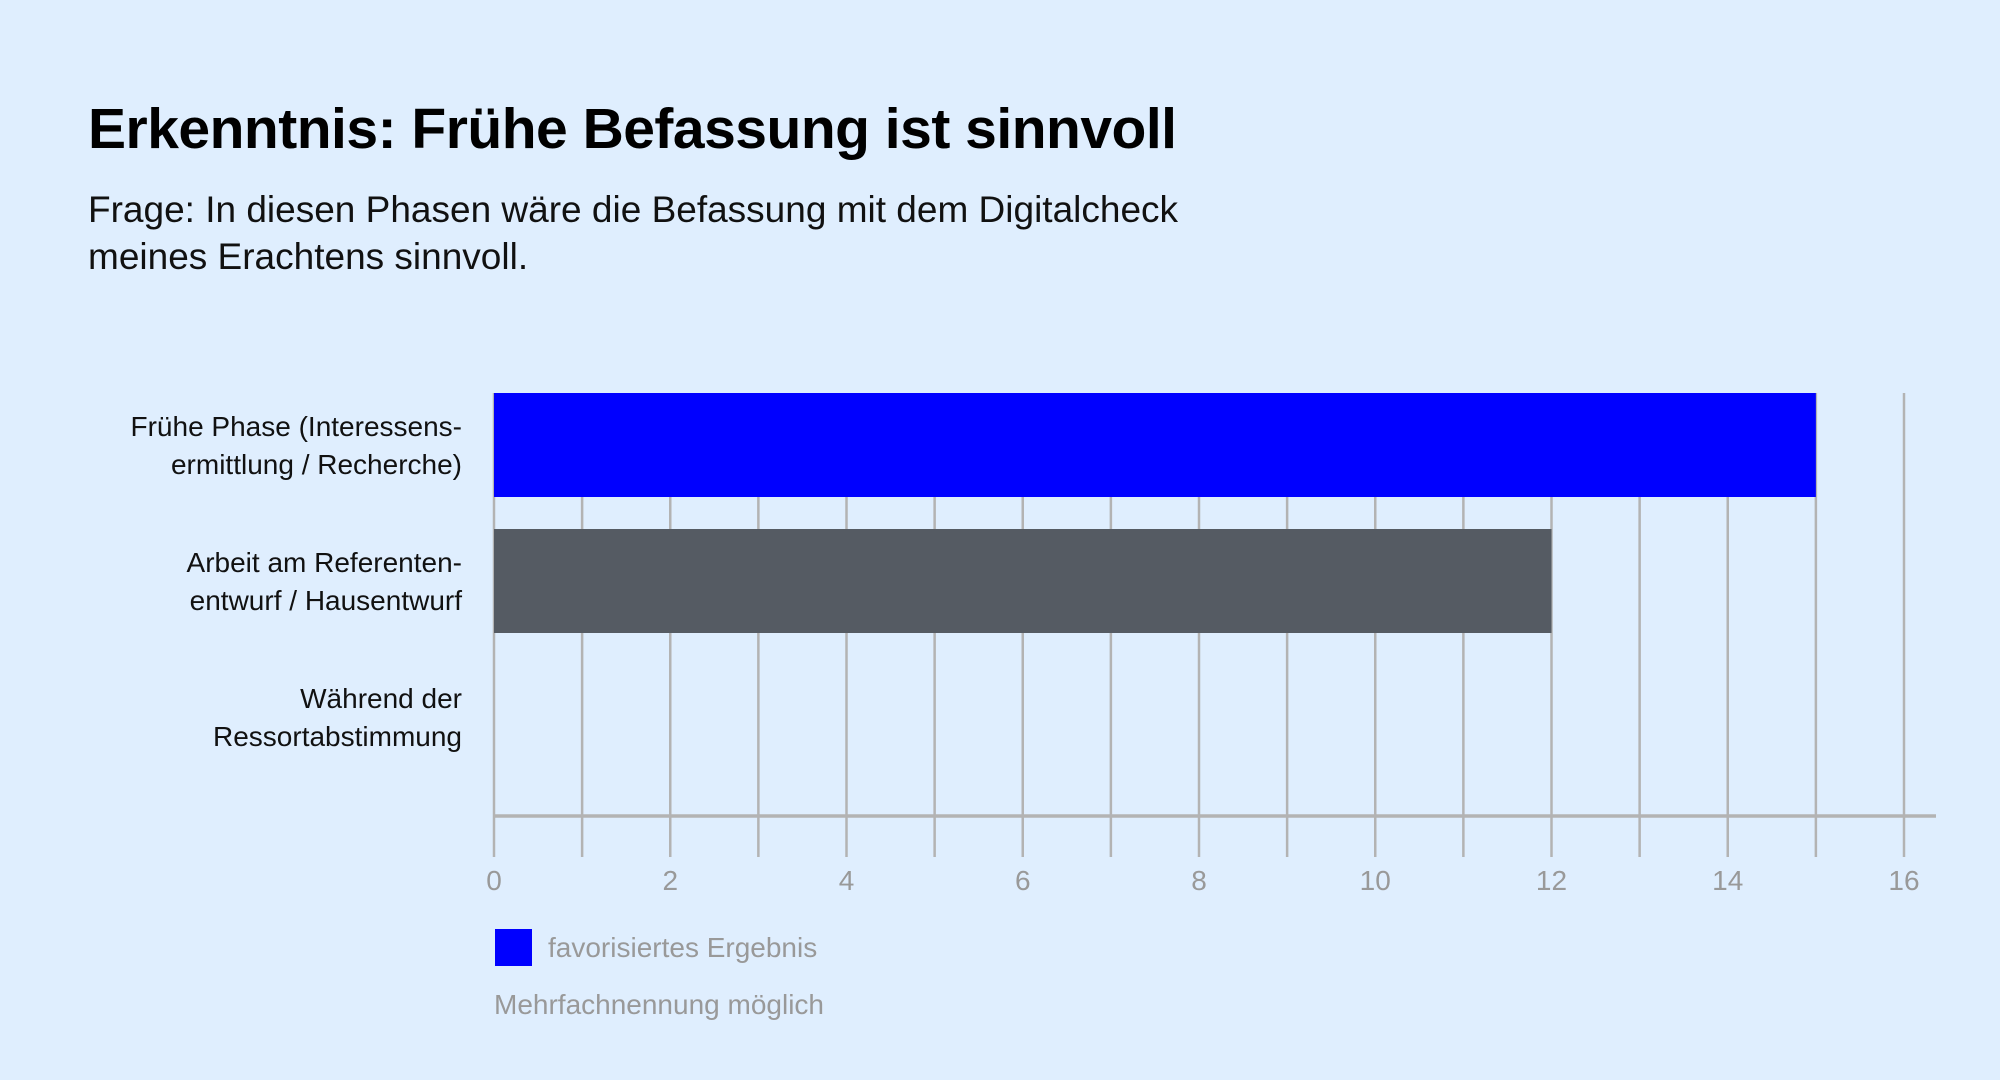 The height and width of the screenshot is (1080, 2000). Describe the element at coordinates (1903, 880) in the screenshot. I see `x-tick-label: 16` at that location.